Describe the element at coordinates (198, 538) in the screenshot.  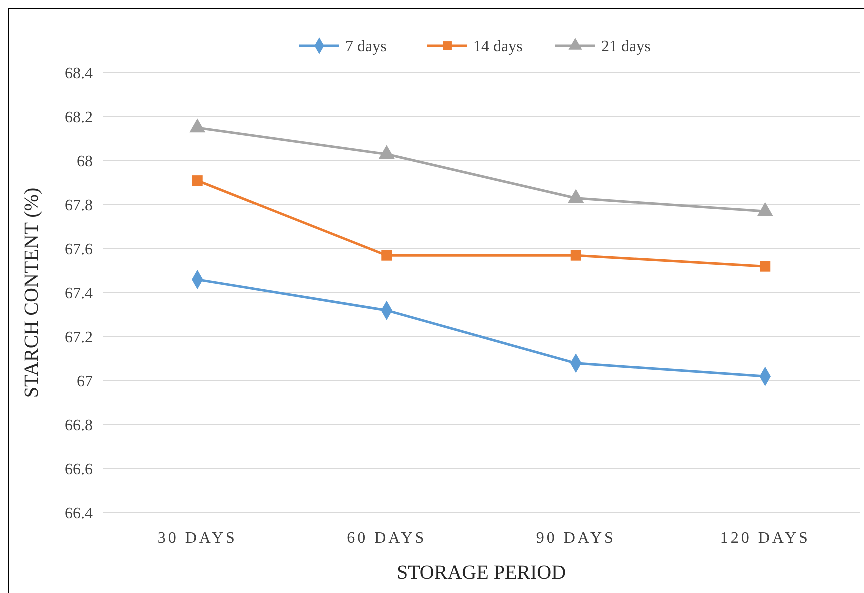
I see `x-tick-label: 30 DAYS` at that location.